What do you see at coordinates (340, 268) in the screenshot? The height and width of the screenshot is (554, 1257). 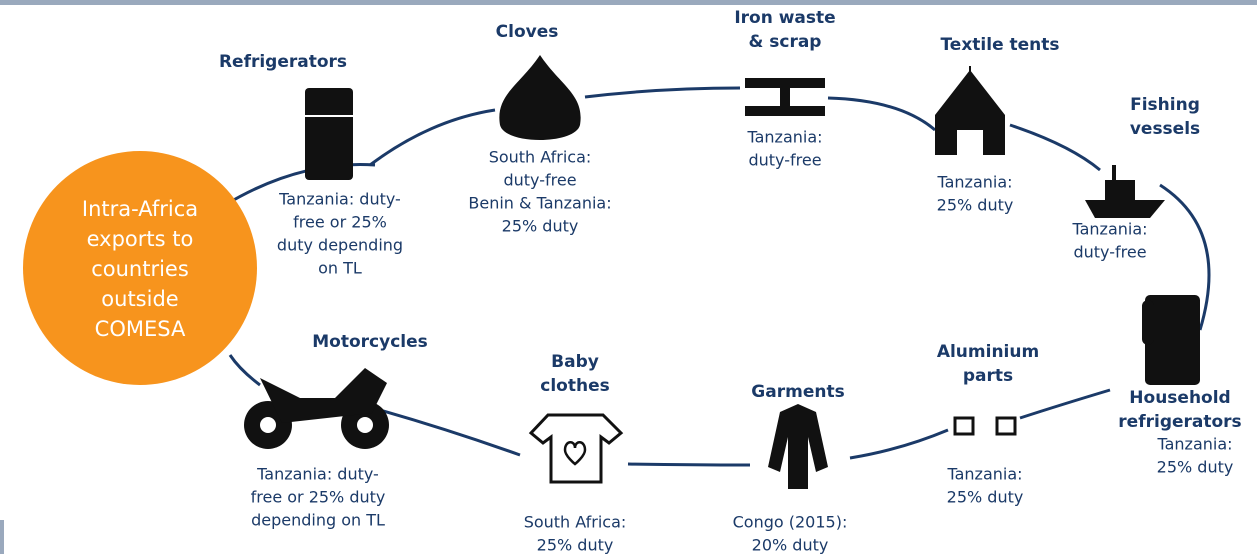 I see `node-note: on TL` at bounding box center [340, 268].